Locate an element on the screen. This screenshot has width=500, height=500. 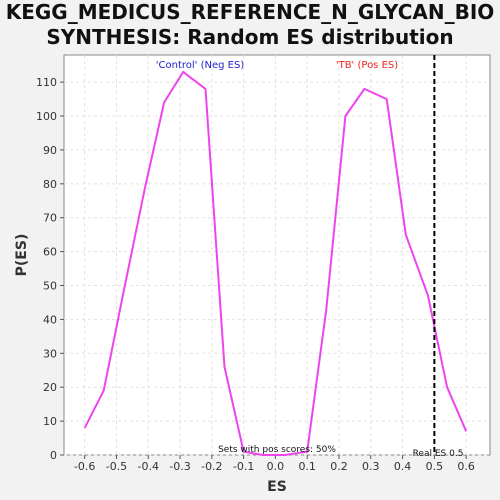
y-tick-label: 60 is located at coordinates (50, 252).